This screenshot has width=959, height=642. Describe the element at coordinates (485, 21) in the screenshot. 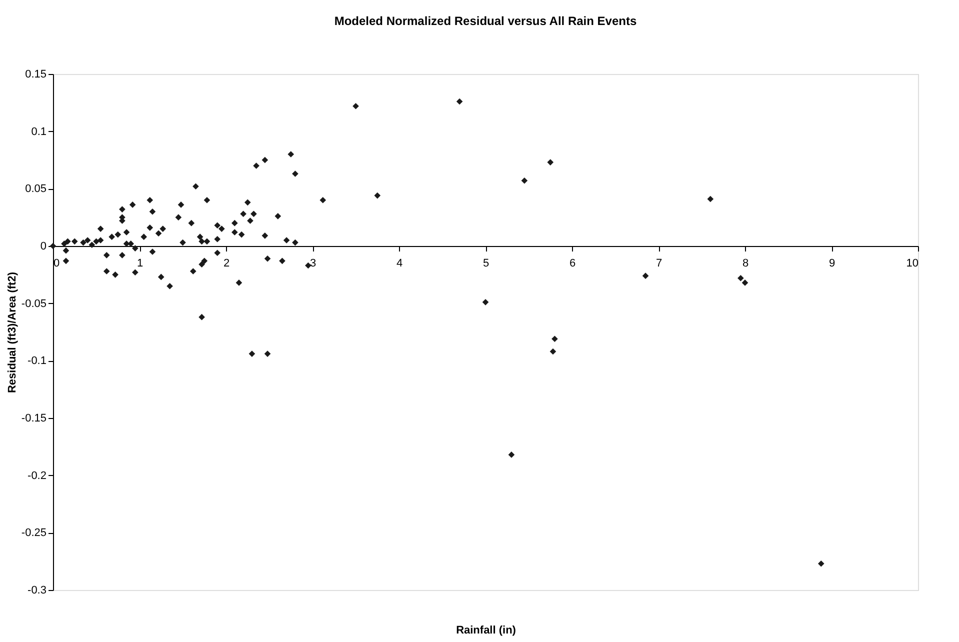

I see `chart-title: Modeled Normalized Residual versus All Rain Events` at that location.